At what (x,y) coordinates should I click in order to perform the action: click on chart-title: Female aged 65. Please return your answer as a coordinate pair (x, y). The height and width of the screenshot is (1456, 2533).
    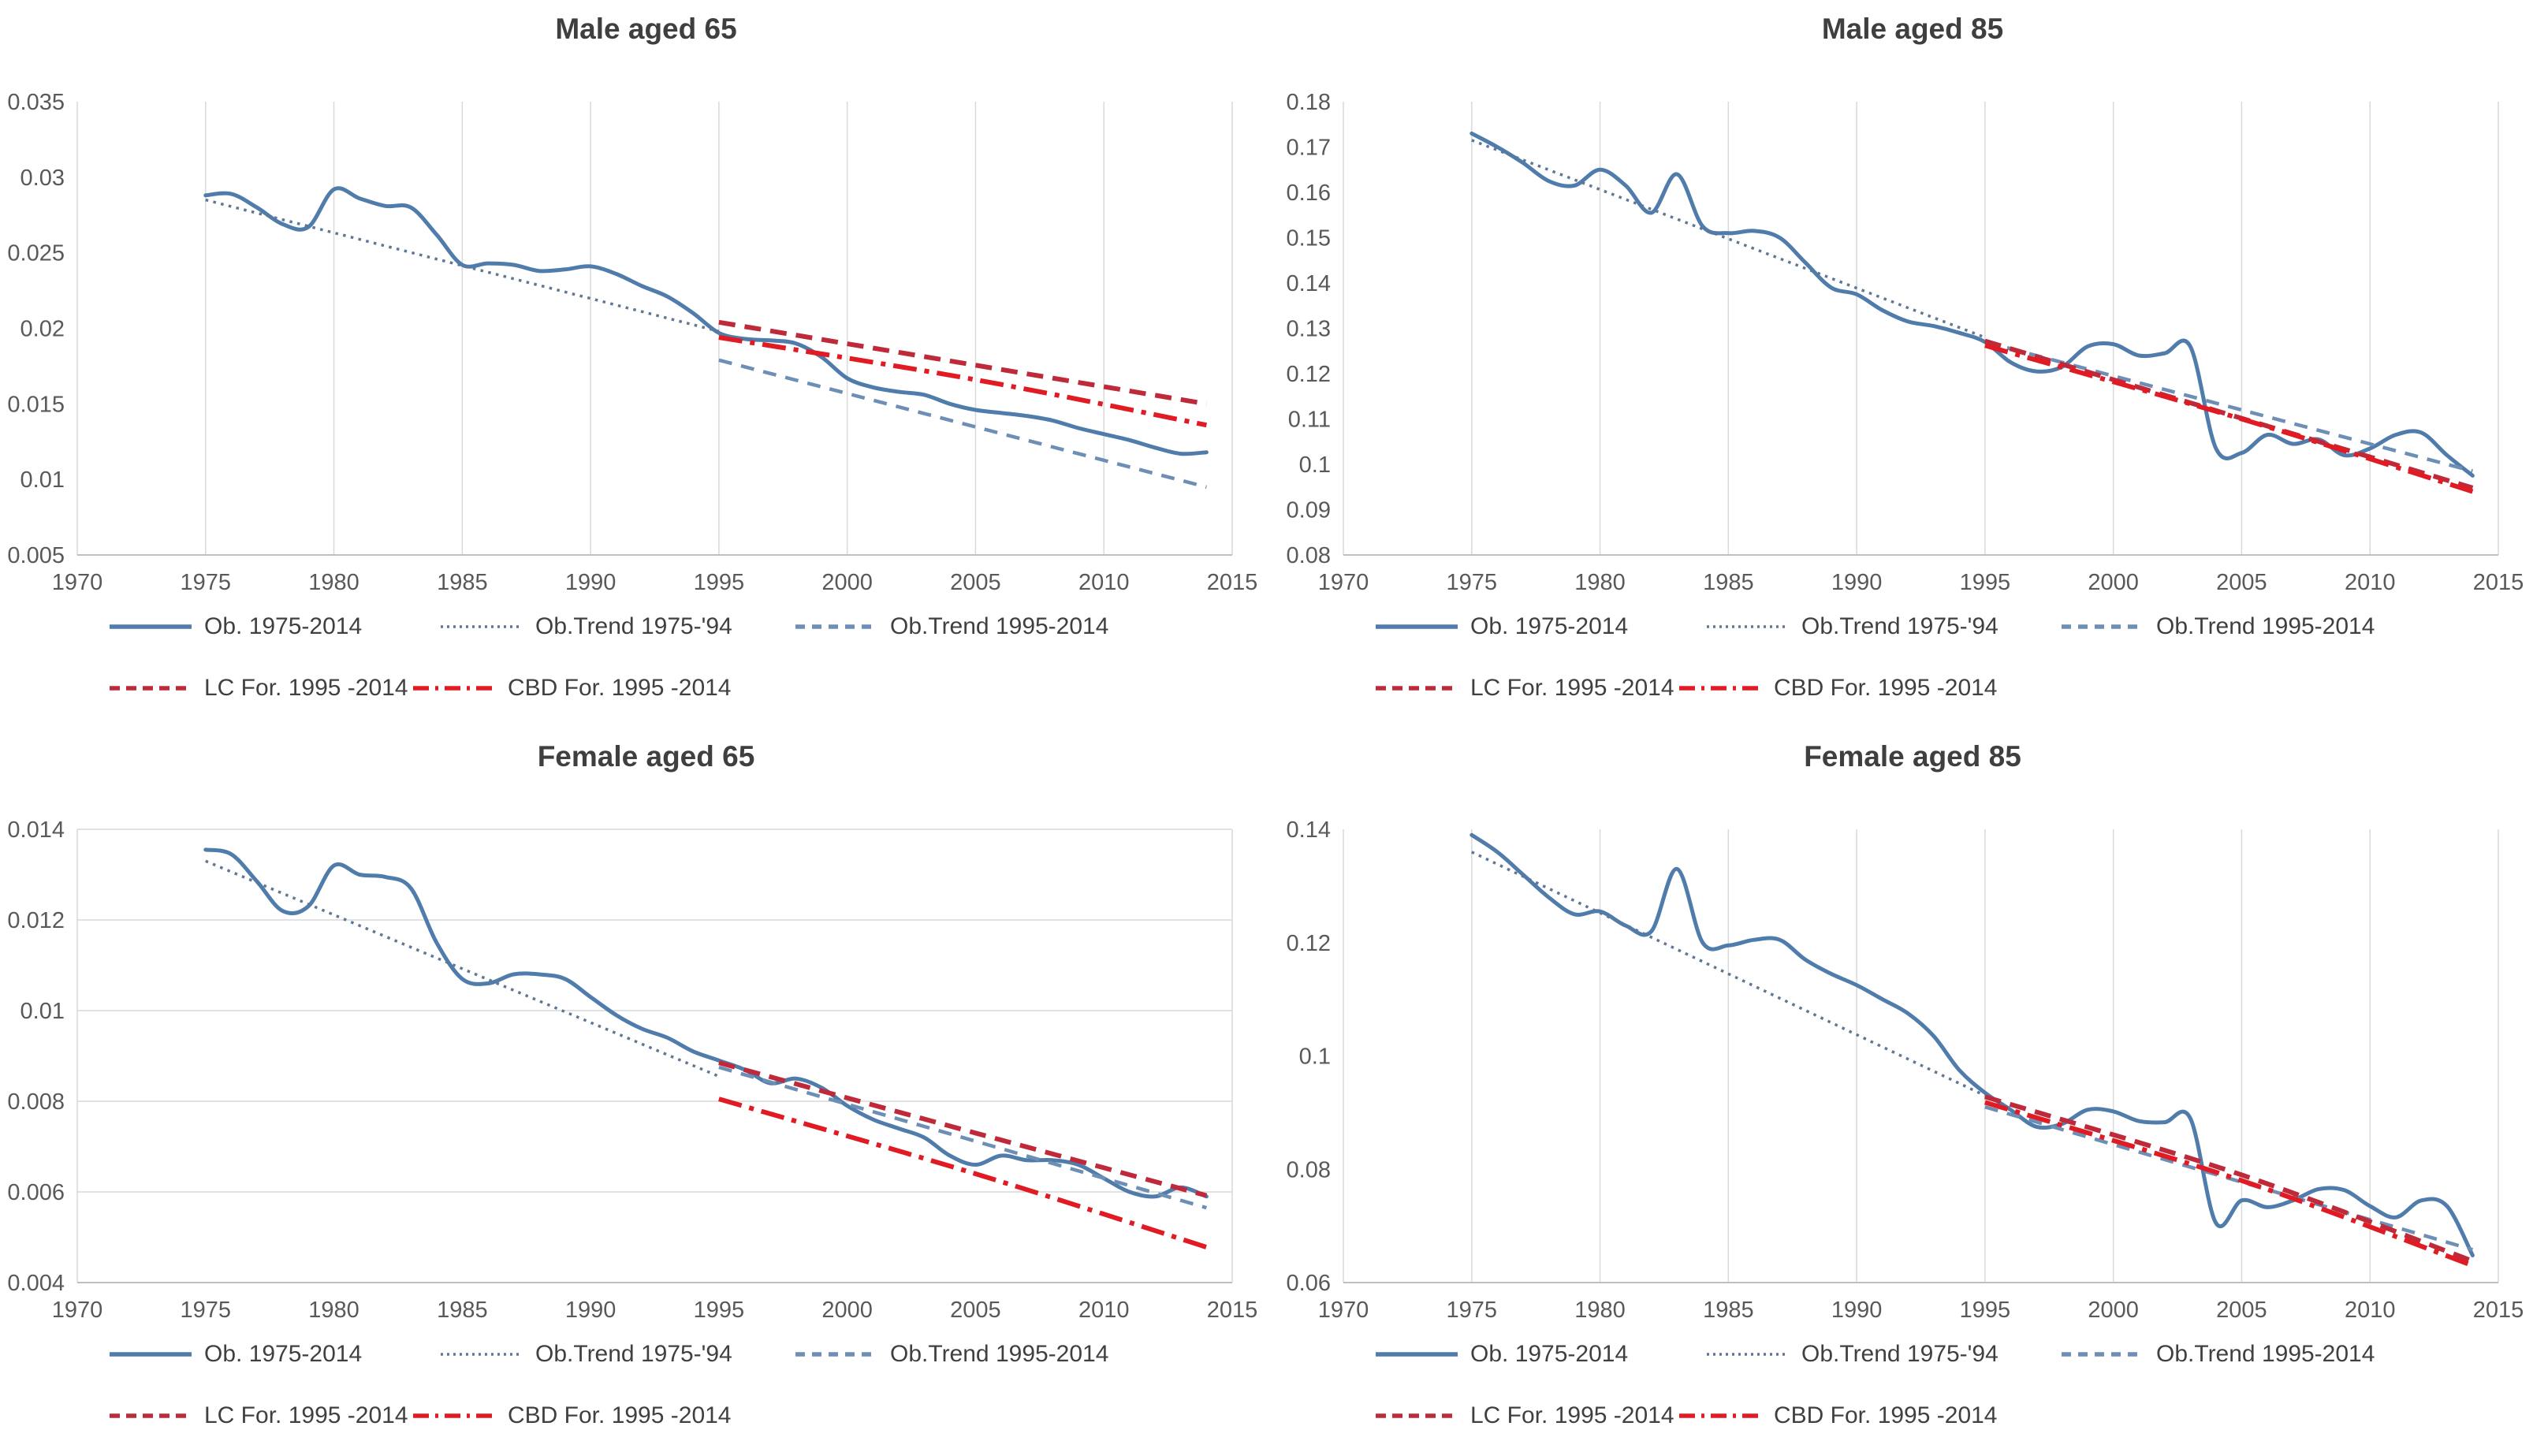
    Looking at the image, I should click on (646, 756).